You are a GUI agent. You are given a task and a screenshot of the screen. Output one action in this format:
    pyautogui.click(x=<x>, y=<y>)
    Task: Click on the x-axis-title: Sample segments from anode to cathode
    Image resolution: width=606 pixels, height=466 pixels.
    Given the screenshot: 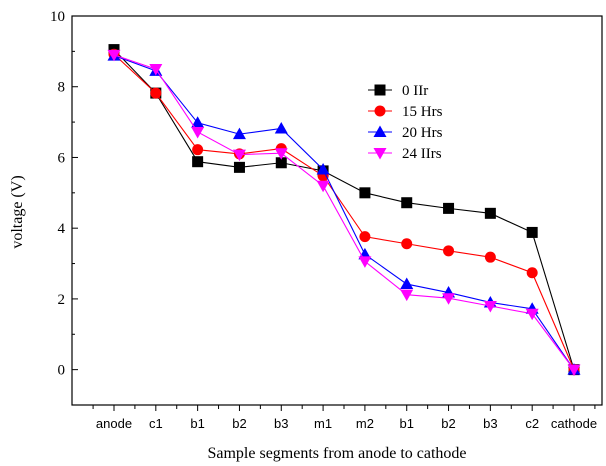 What is the action you would take?
    pyautogui.click(x=336, y=453)
    